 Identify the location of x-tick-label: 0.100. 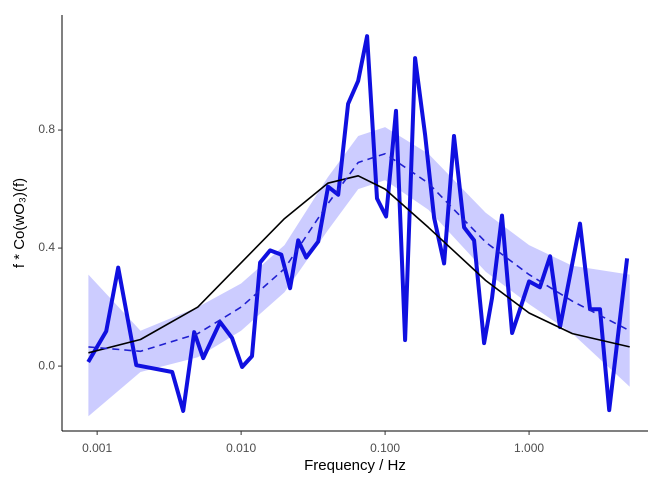
(385, 448).